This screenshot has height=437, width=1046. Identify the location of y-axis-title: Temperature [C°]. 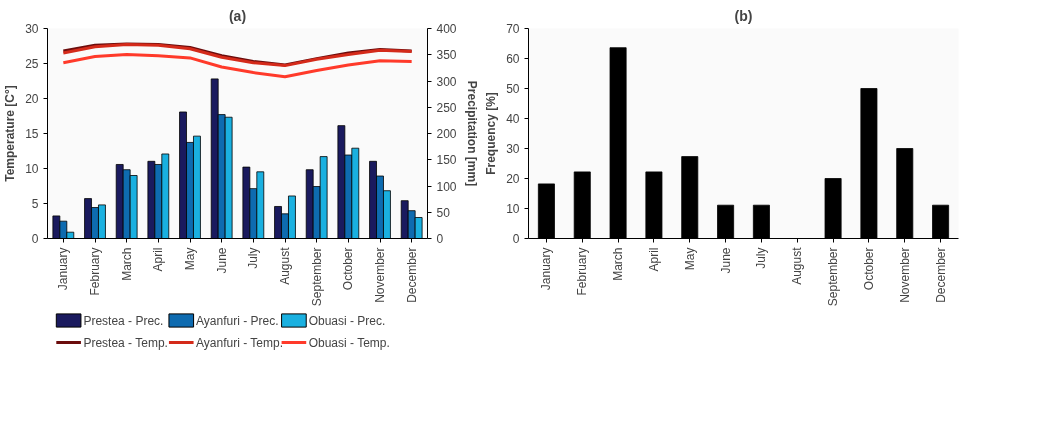
(10, 133).